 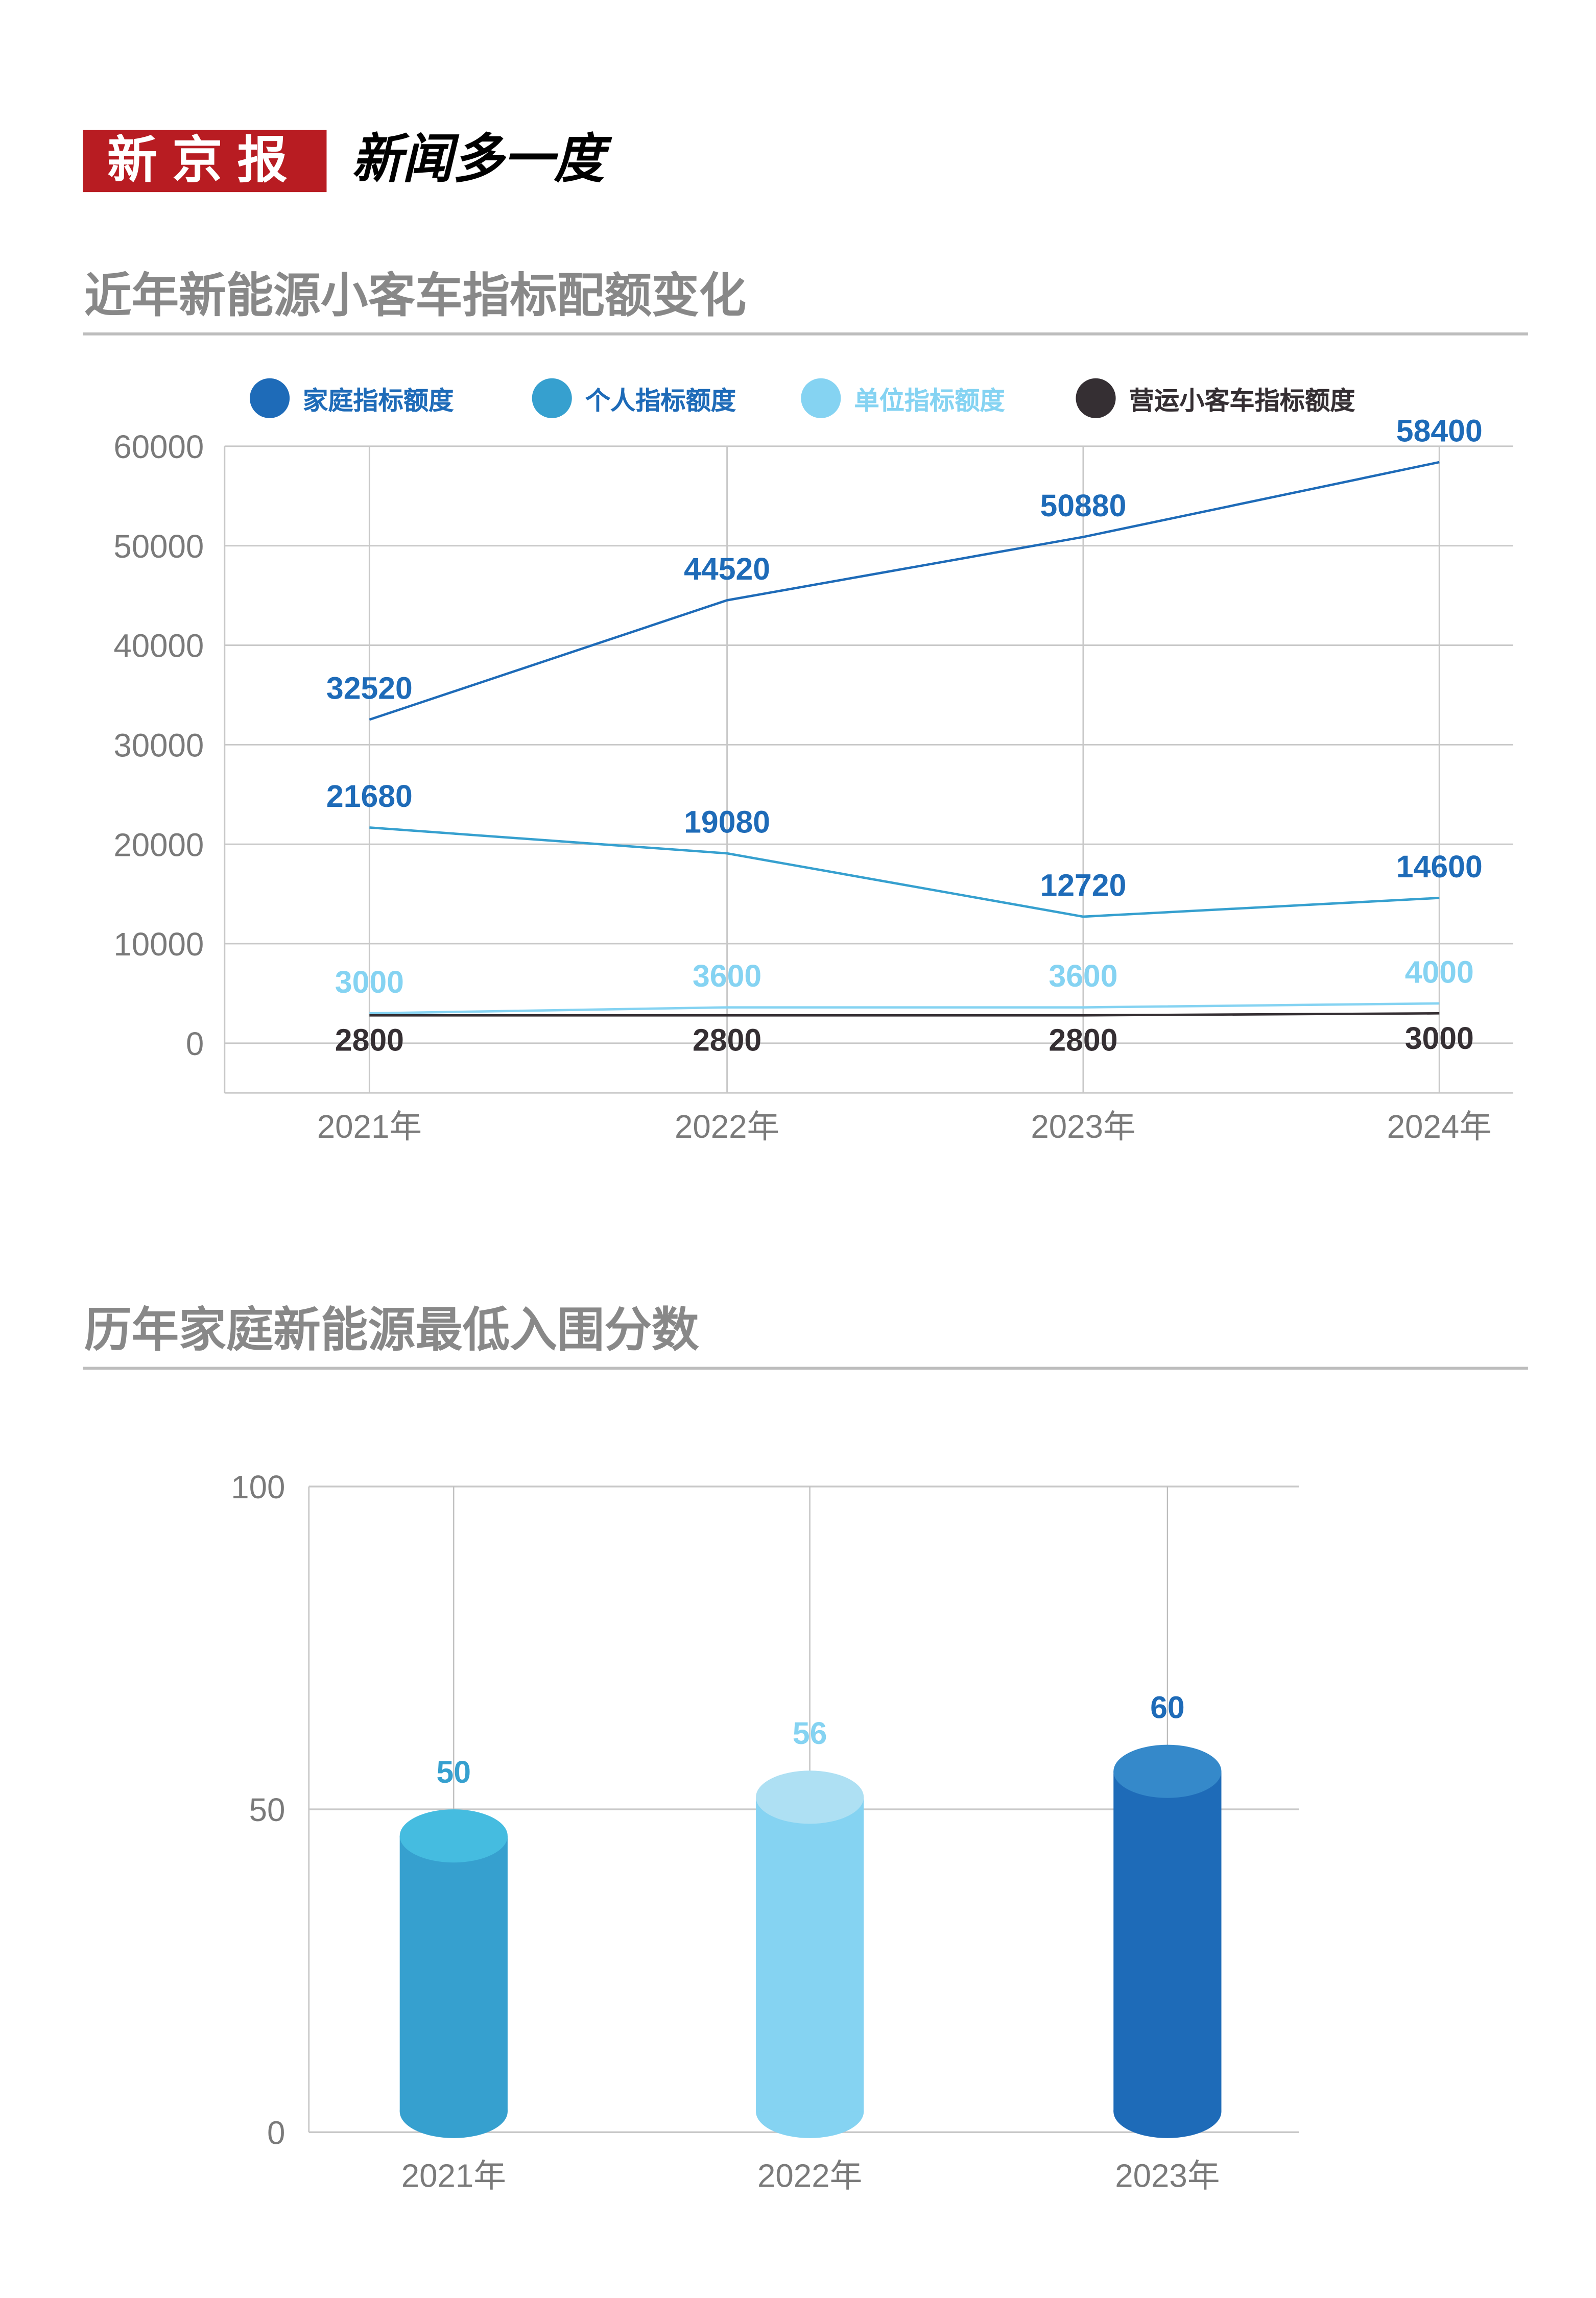 I want to click on y-tick-label: 60000, so click(x=158, y=447).